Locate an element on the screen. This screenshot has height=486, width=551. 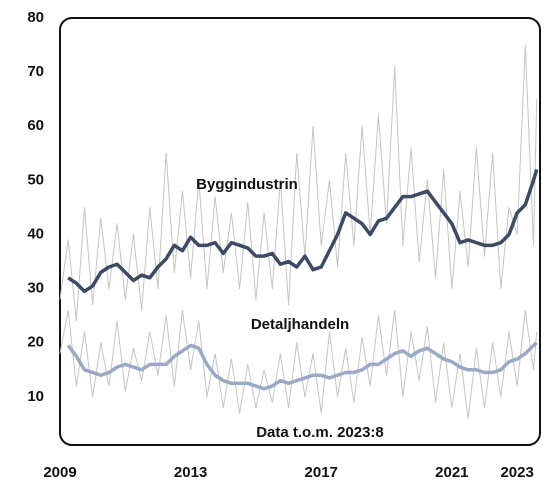
x-tick-label: 2017 is located at coordinates (321, 472).